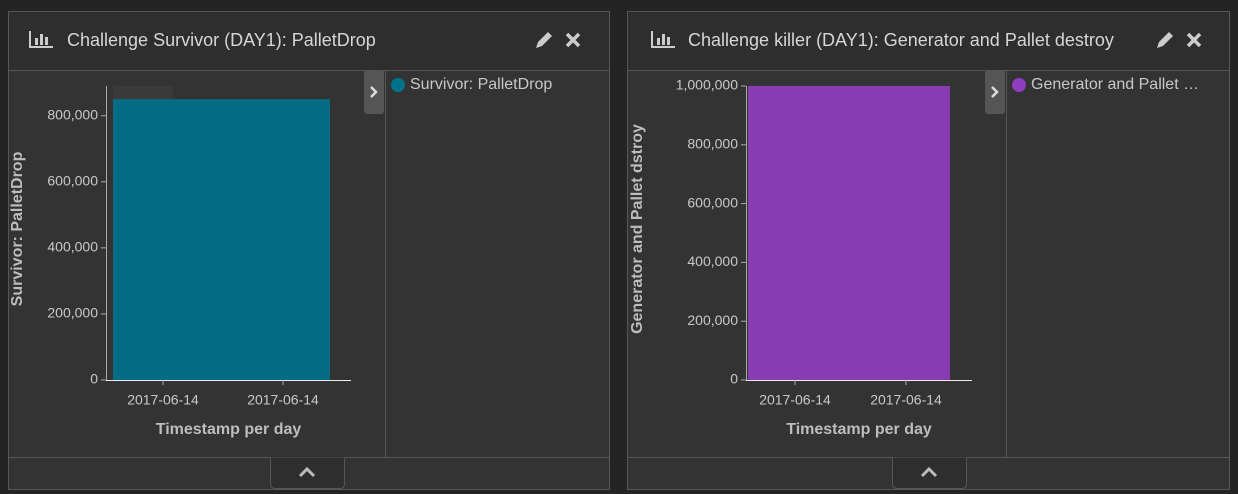 The image size is (1238, 494). What do you see at coordinates (221, 40) in the screenshot?
I see `panel-title: Challenge Survivor (DAY1): PalletDrop` at bounding box center [221, 40].